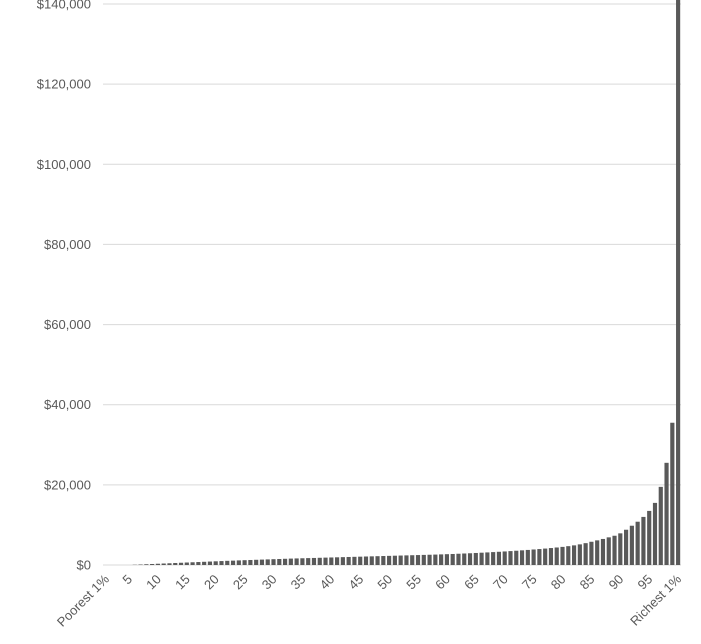 This screenshot has height=644, width=701. What do you see at coordinates (269, 582) in the screenshot?
I see `x-tick-label: 30` at bounding box center [269, 582].